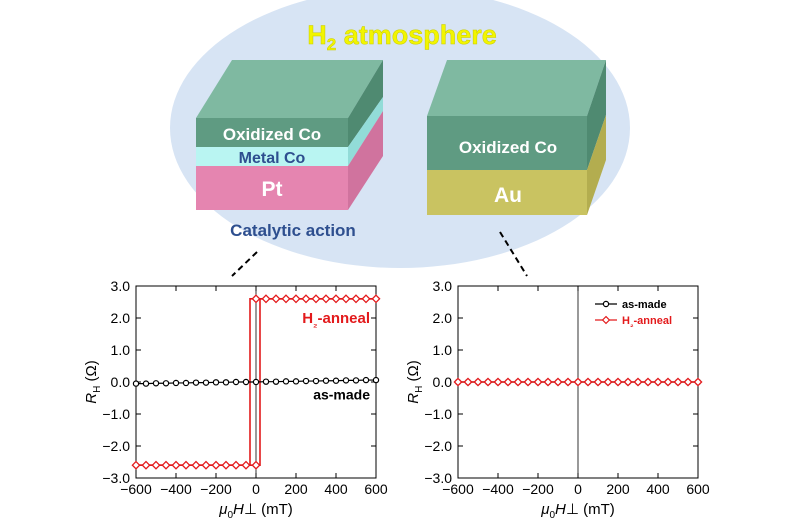 Image resolution: width=800 pixels, height=530 pixels. What do you see at coordinates (272, 134) in the screenshot?
I see `left-oxidized-co-label: Oxidized Co` at bounding box center [272, 134].